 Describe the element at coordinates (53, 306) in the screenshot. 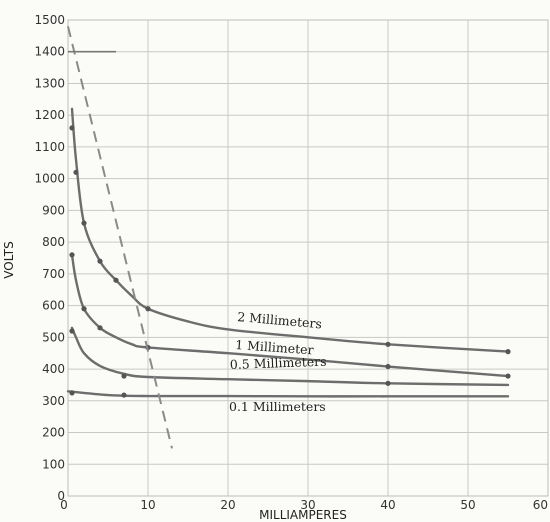

I see `y-tick-label: 600` at that location.